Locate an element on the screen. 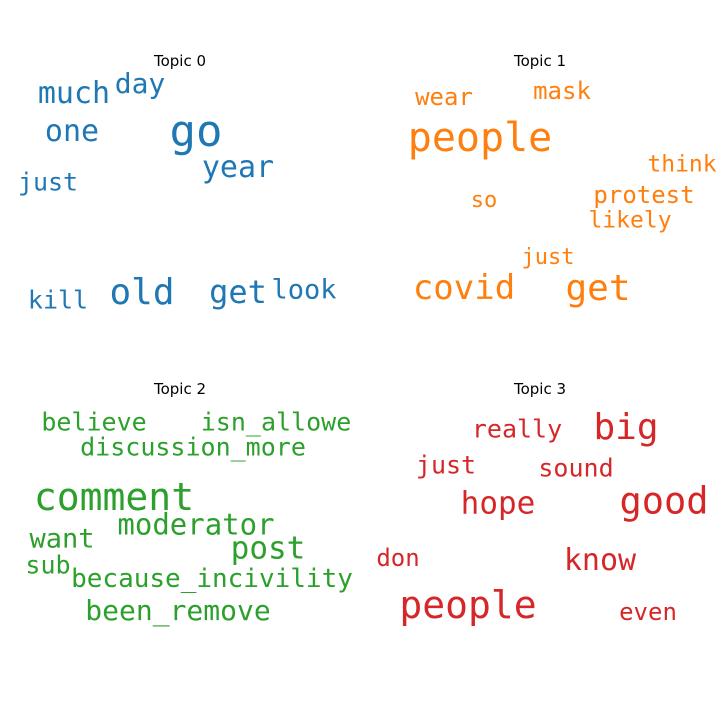 This screenshot has height=720, width=720. word-even: even is located at coordinates (648, 612).